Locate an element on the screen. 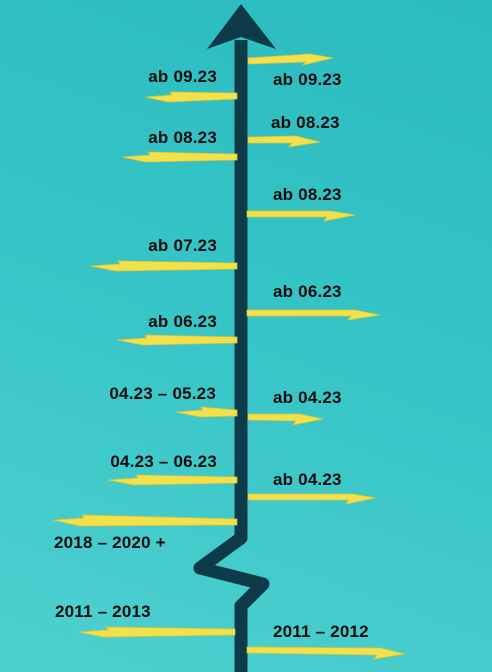  left-label-7: 2018 – 2020 + is located at coordinates (110, 542).